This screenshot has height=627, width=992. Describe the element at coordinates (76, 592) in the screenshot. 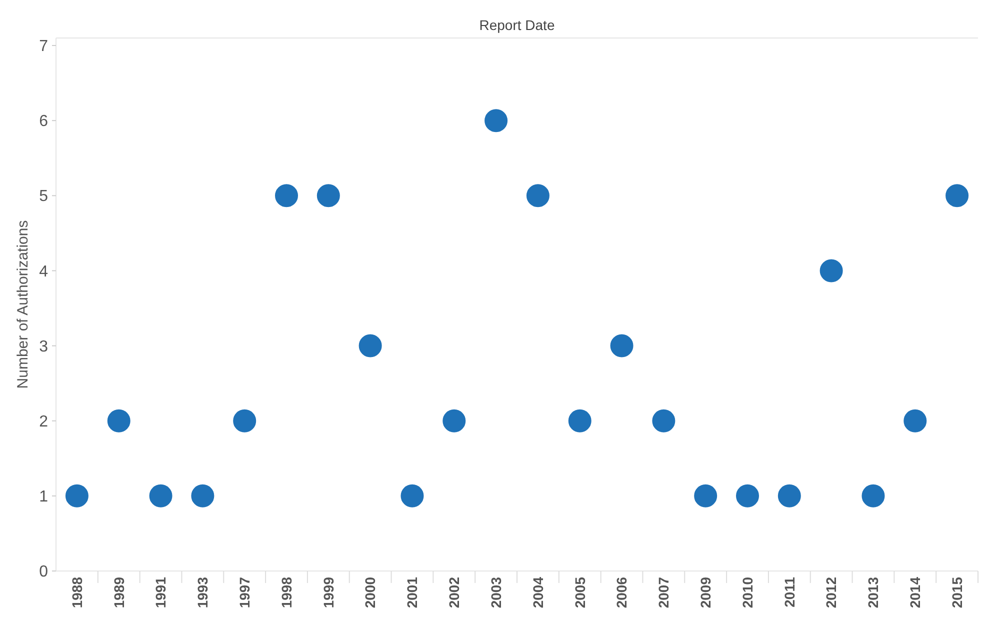

I see `x-tick-label: 1988` at that location.